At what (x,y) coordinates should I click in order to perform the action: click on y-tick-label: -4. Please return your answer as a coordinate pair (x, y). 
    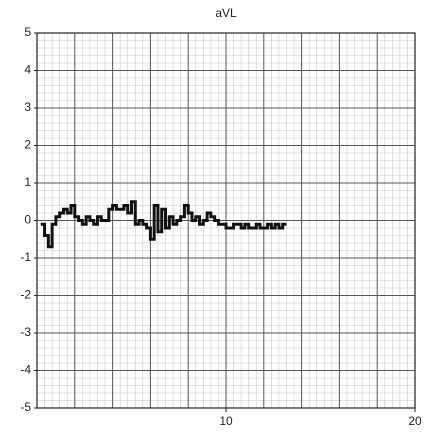
    Looking at the image, I should click on (25, 370).